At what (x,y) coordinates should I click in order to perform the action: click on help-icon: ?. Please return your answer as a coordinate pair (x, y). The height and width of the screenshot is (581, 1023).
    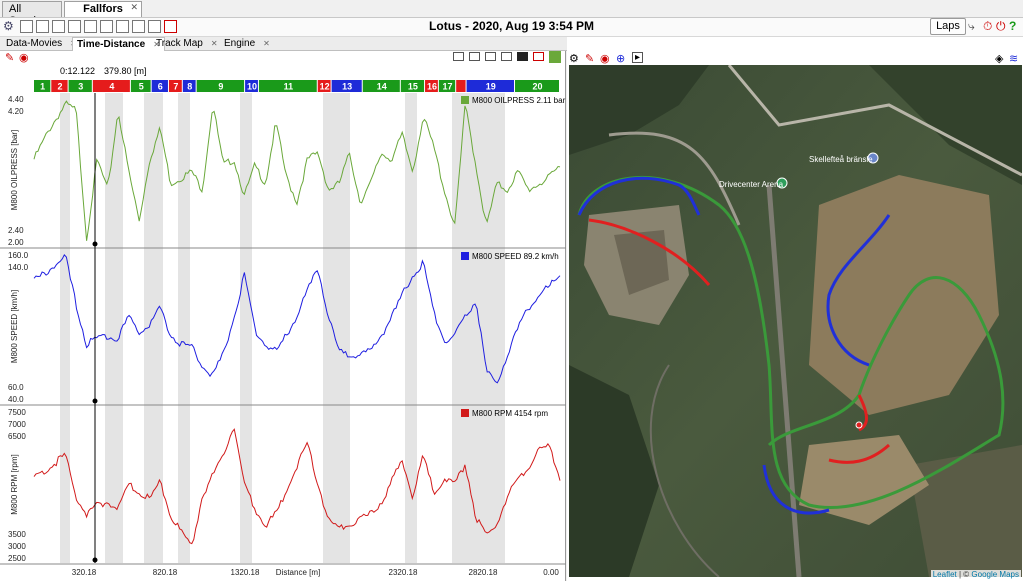
    Looking at the image, I should click on (1013, 26).